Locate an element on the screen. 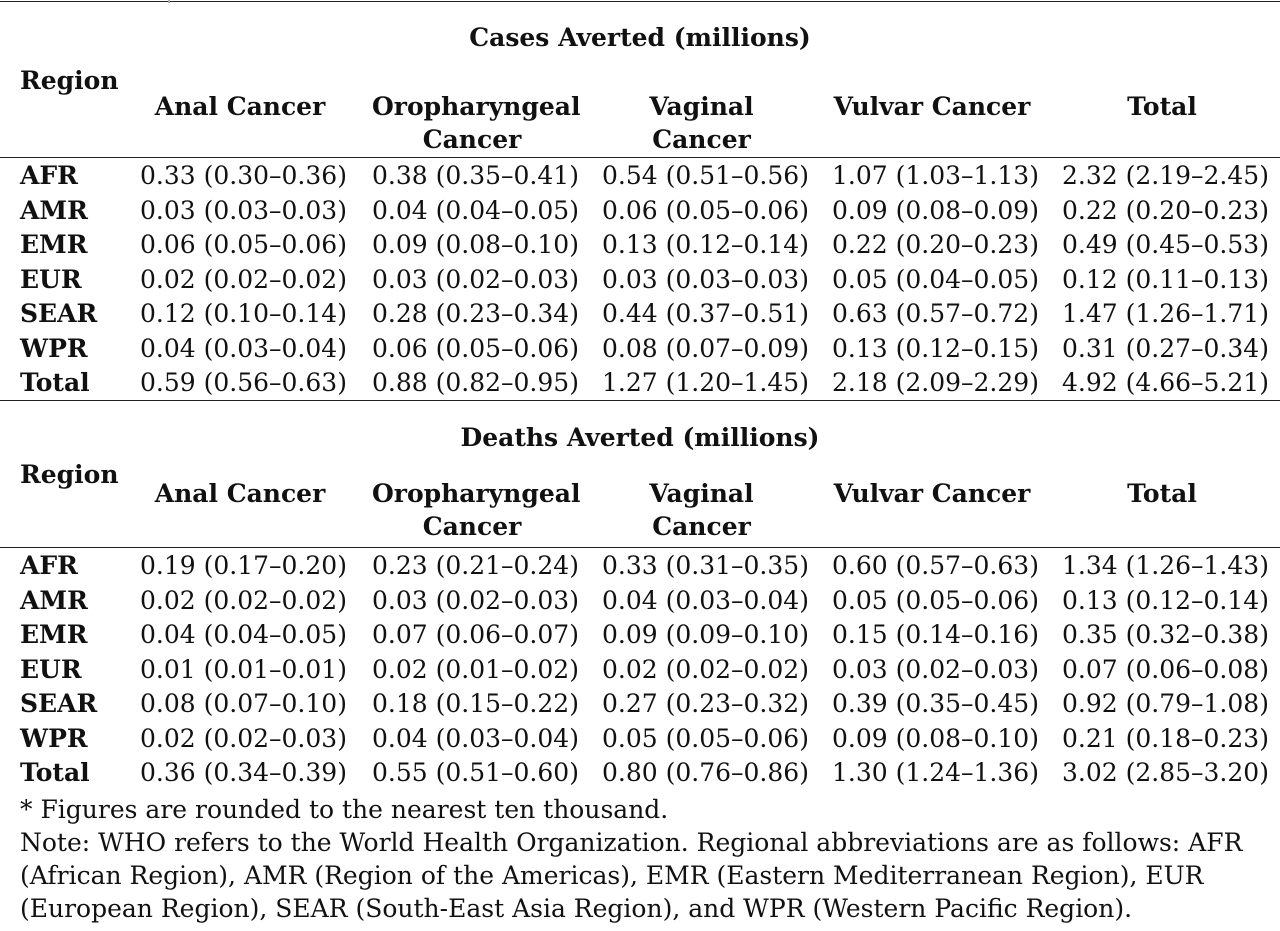 The height and width of the screenshot is (931, 1280). table-cell: 0.92 (0.79–1.08) is located at coordinates (1165, 703).